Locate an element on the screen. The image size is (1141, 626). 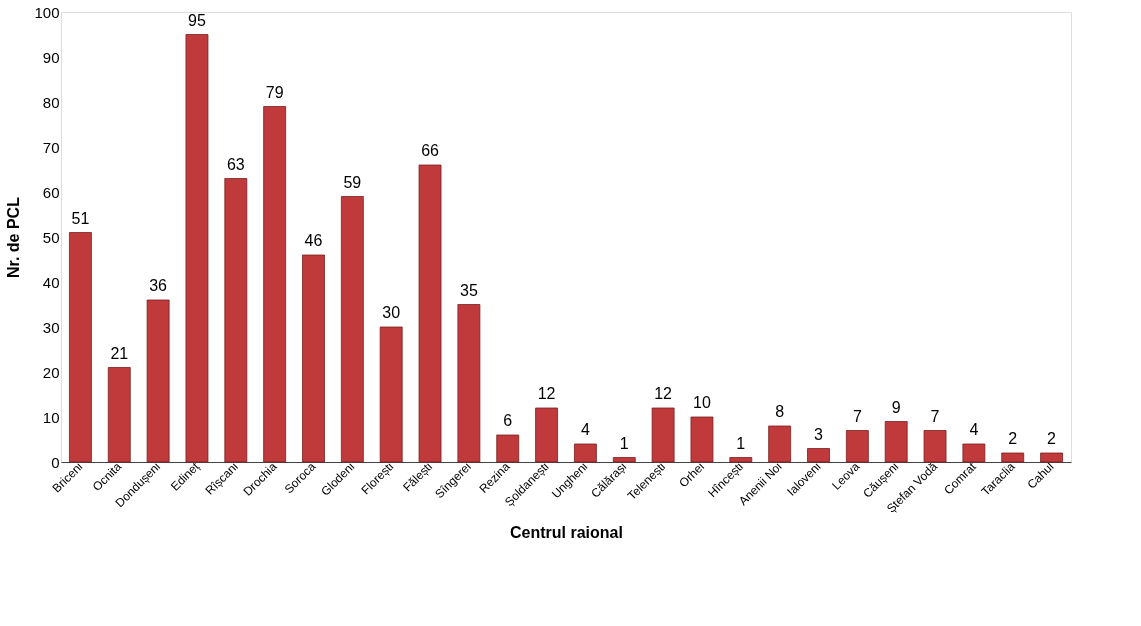
y-tick-label: 100 is located at coordinates (47, 12).